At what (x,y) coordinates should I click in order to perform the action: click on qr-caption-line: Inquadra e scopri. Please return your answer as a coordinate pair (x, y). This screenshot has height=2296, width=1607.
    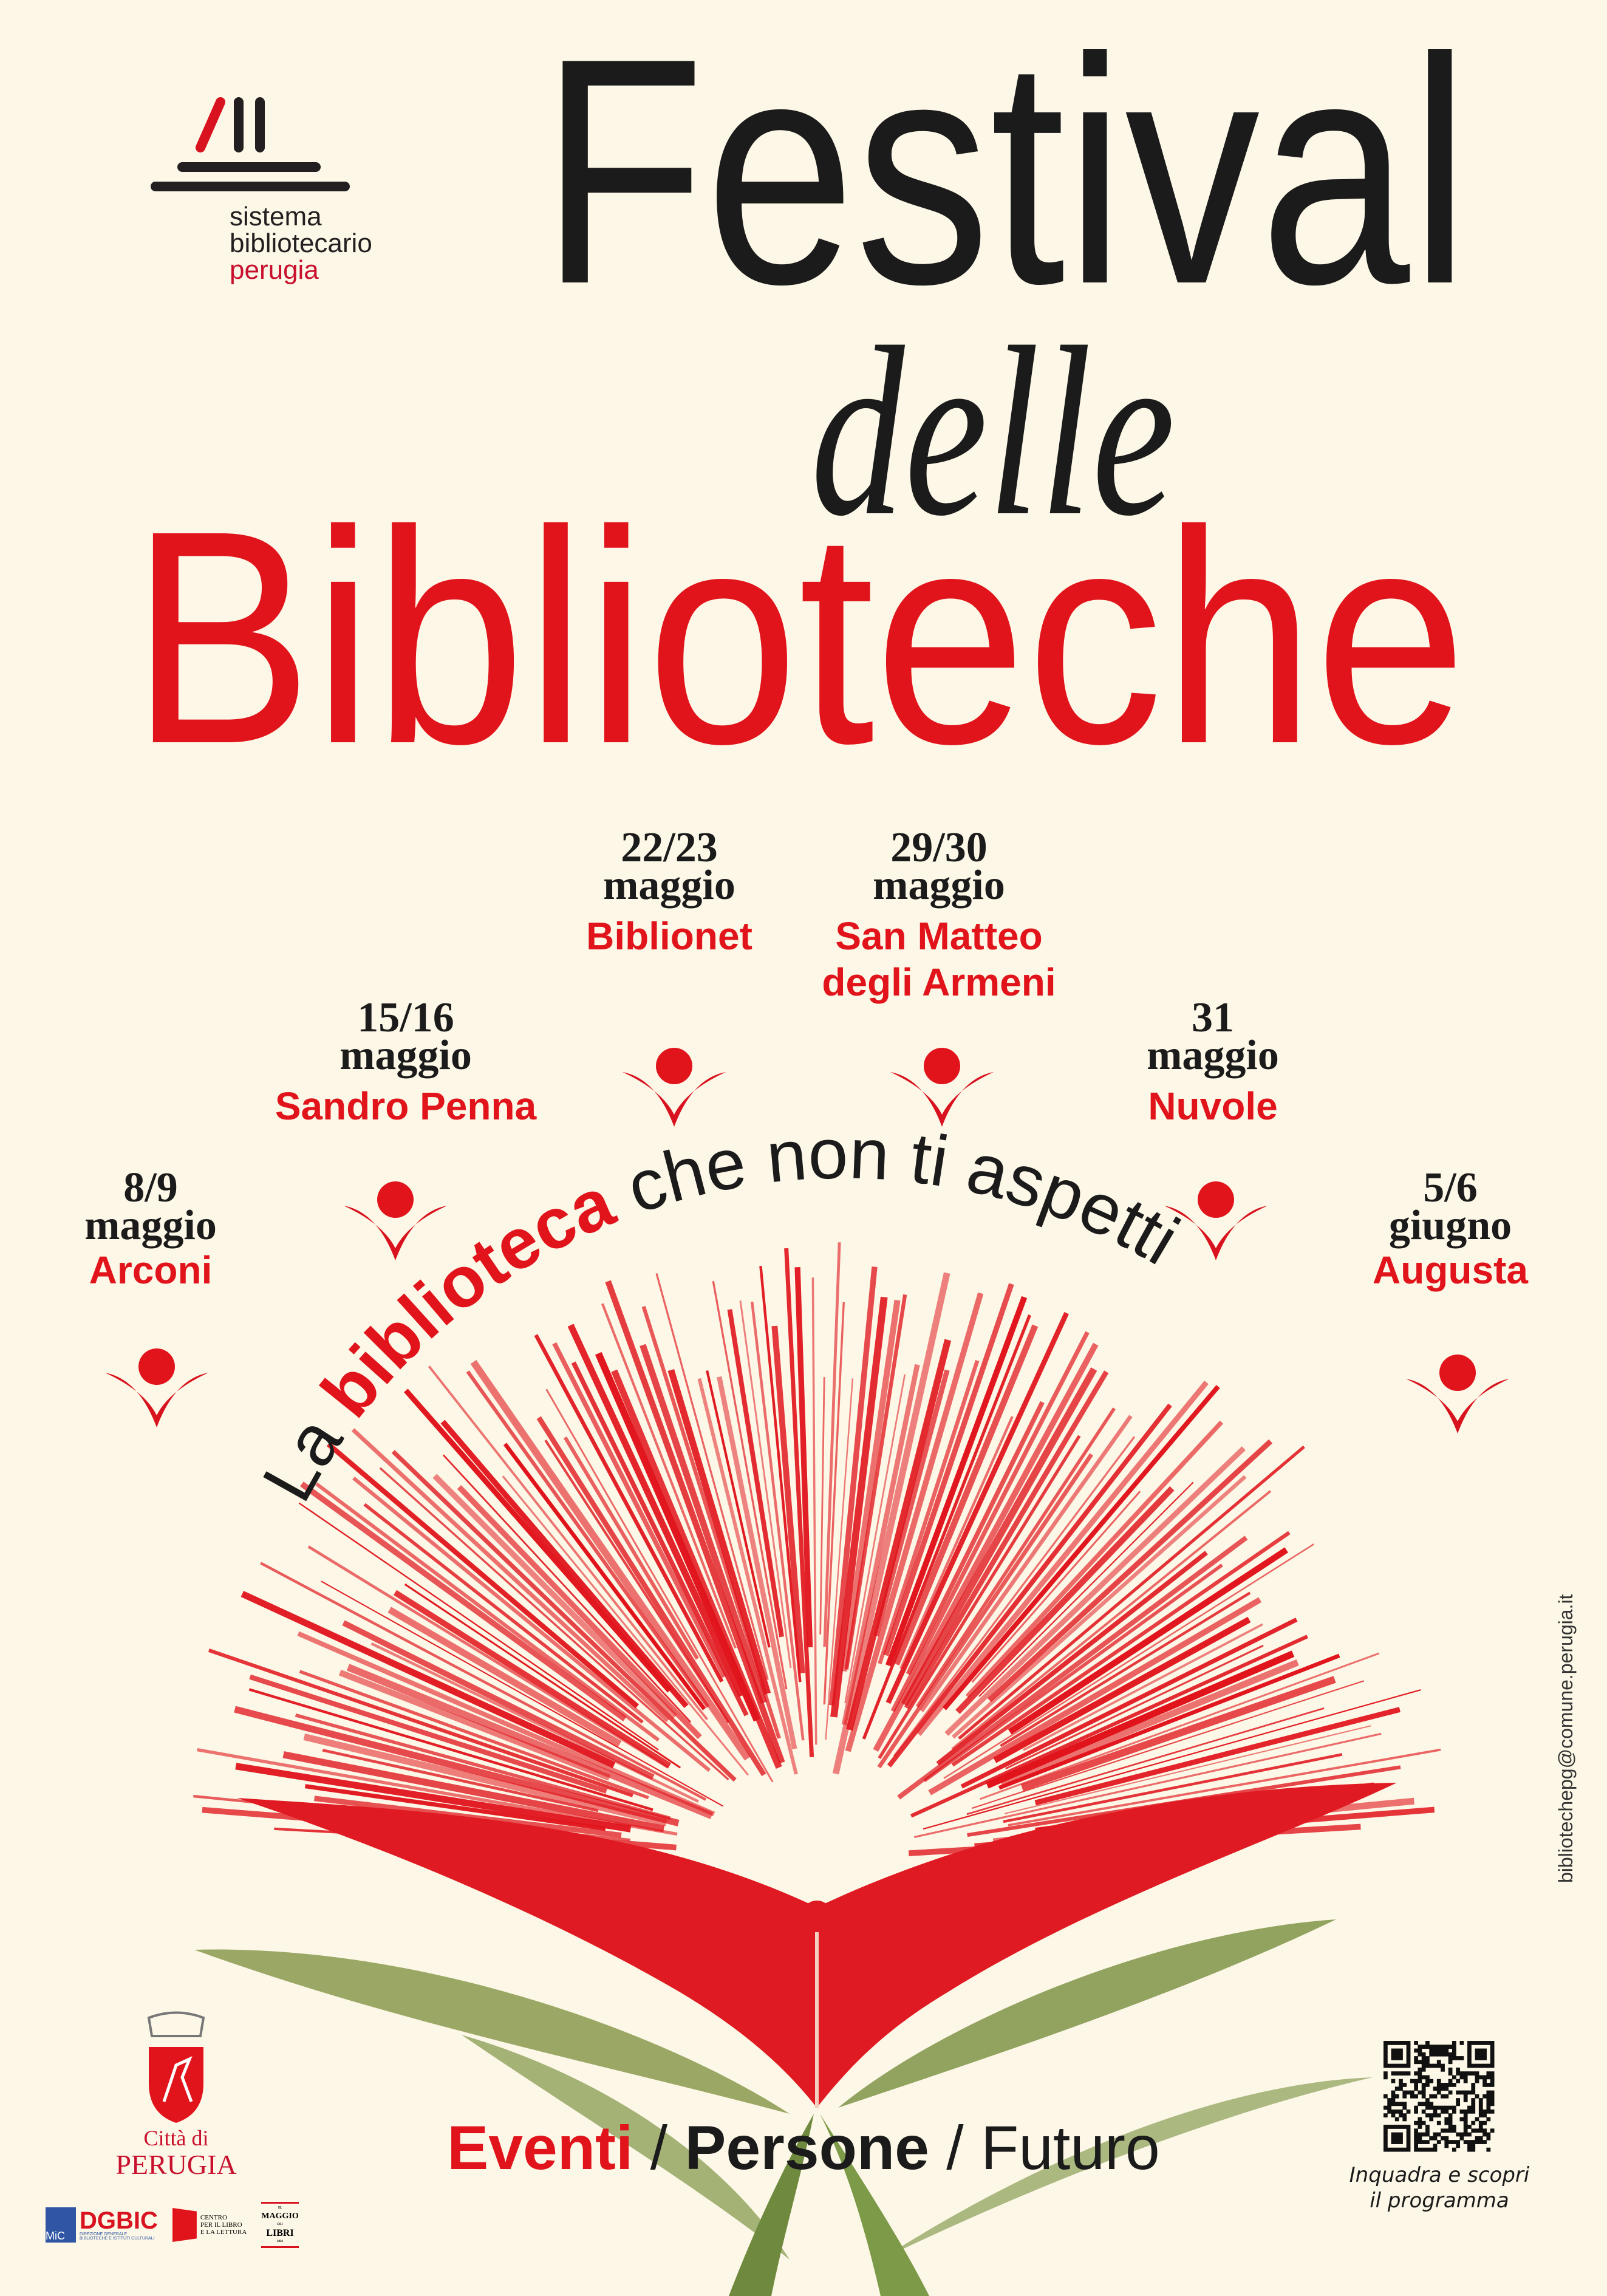
    Looking at the image, I should click on (1439, 2175).